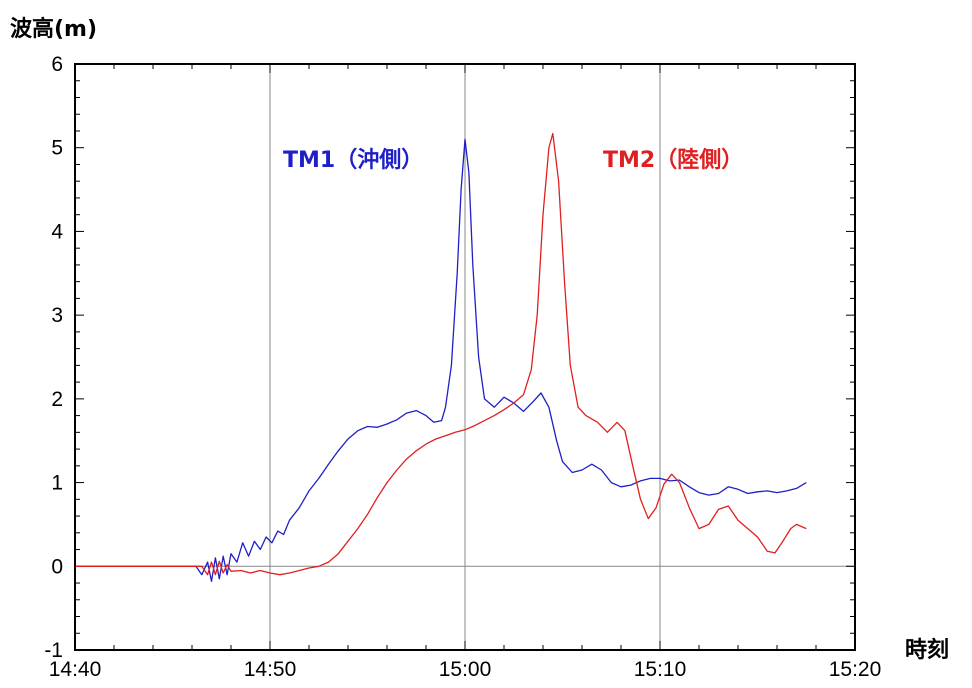 This screenshot has width=972, height=688. What do you see at coordinates (57, 231) in the screenshot?
I see `y-tick-label: 4` at bounding box center [57, 231].